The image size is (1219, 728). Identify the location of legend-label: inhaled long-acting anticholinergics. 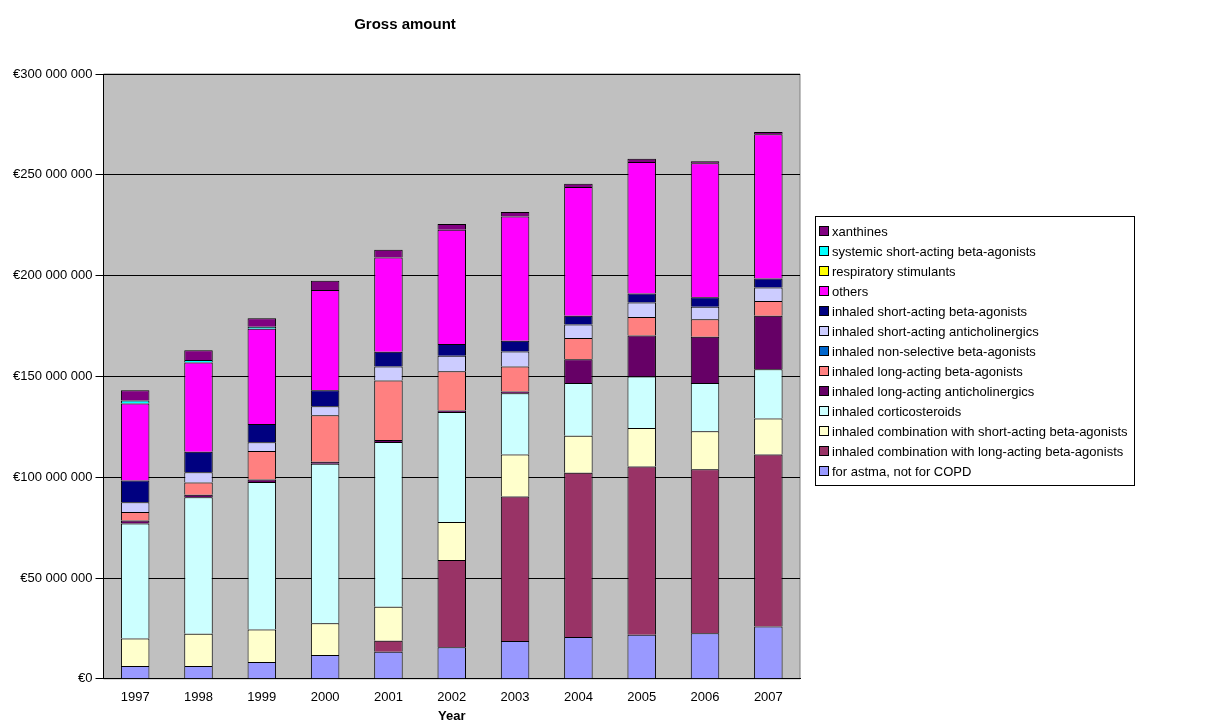
(933, 391).